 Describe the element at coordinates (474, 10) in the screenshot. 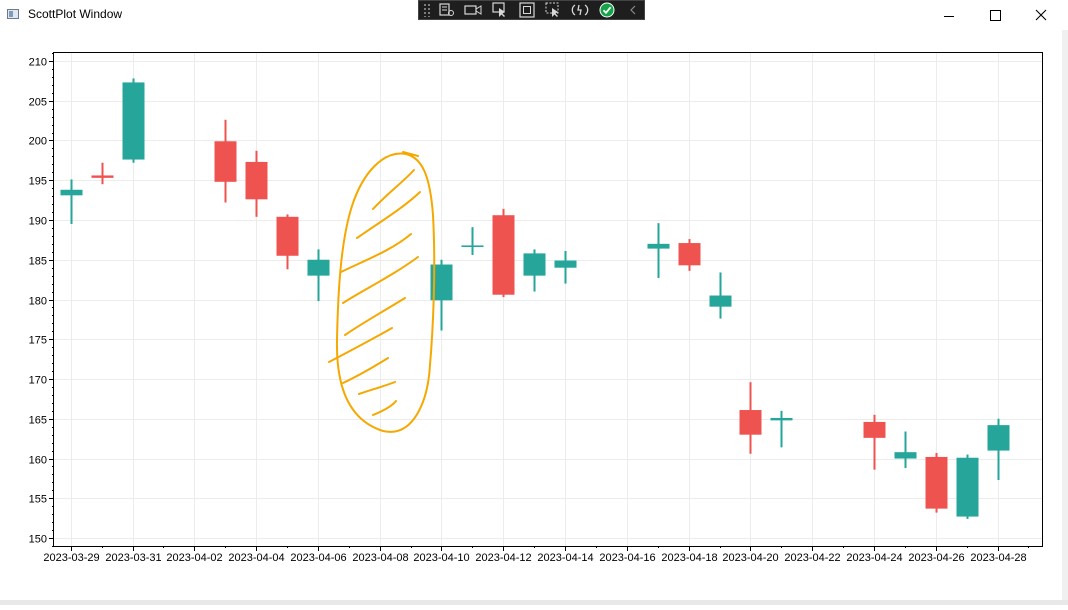

I see `video-record-icon` at that location.